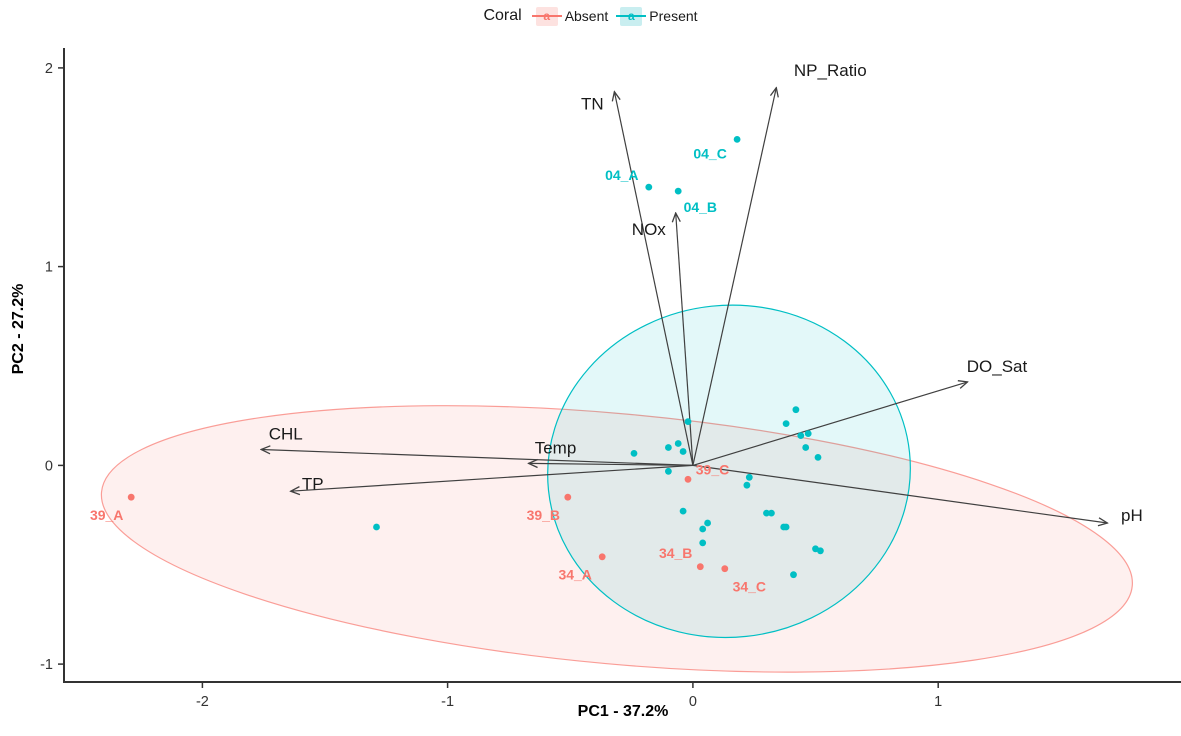 The width and height of the screenshot is (1181, 736). I want to click on x-tick-label: -2, so click(202, 702).